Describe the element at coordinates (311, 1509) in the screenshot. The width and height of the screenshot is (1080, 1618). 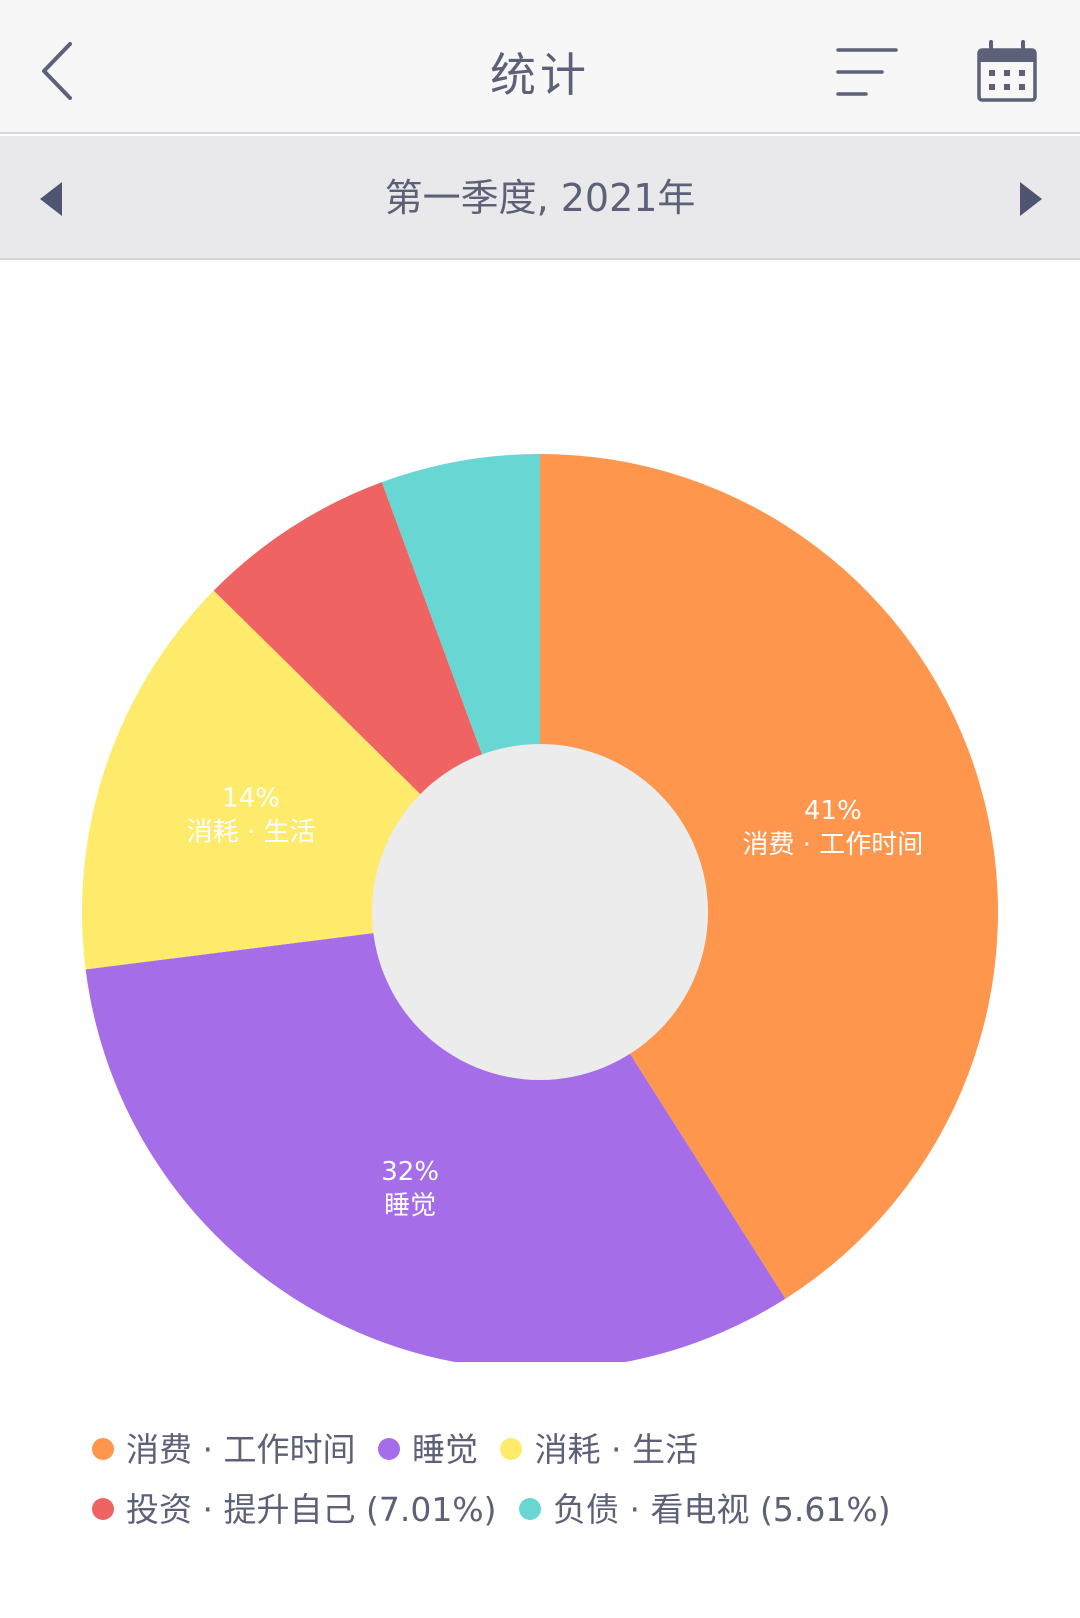
I see `legend-label: 投资 · 提升自己 (7.01%)` at that location.